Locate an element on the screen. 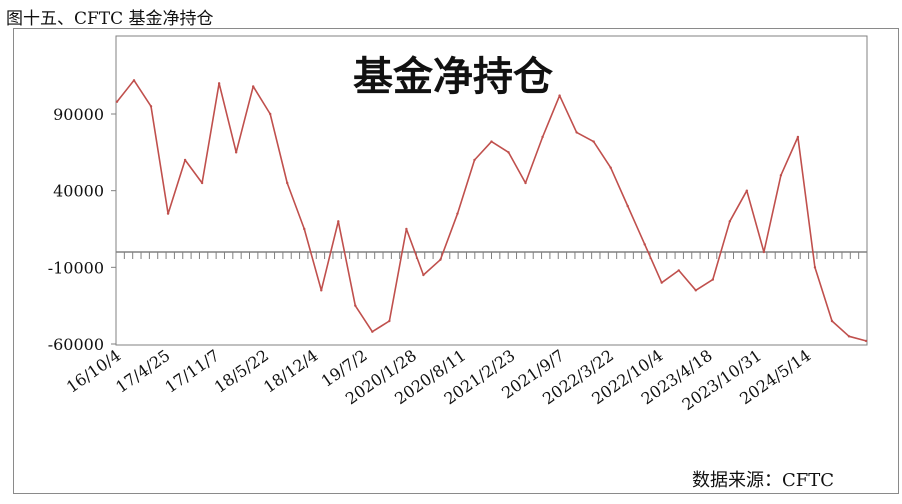 This screenshot has width=902, height=504. x-tick-label: 17/11/7 is located at coordinates (191, 371).